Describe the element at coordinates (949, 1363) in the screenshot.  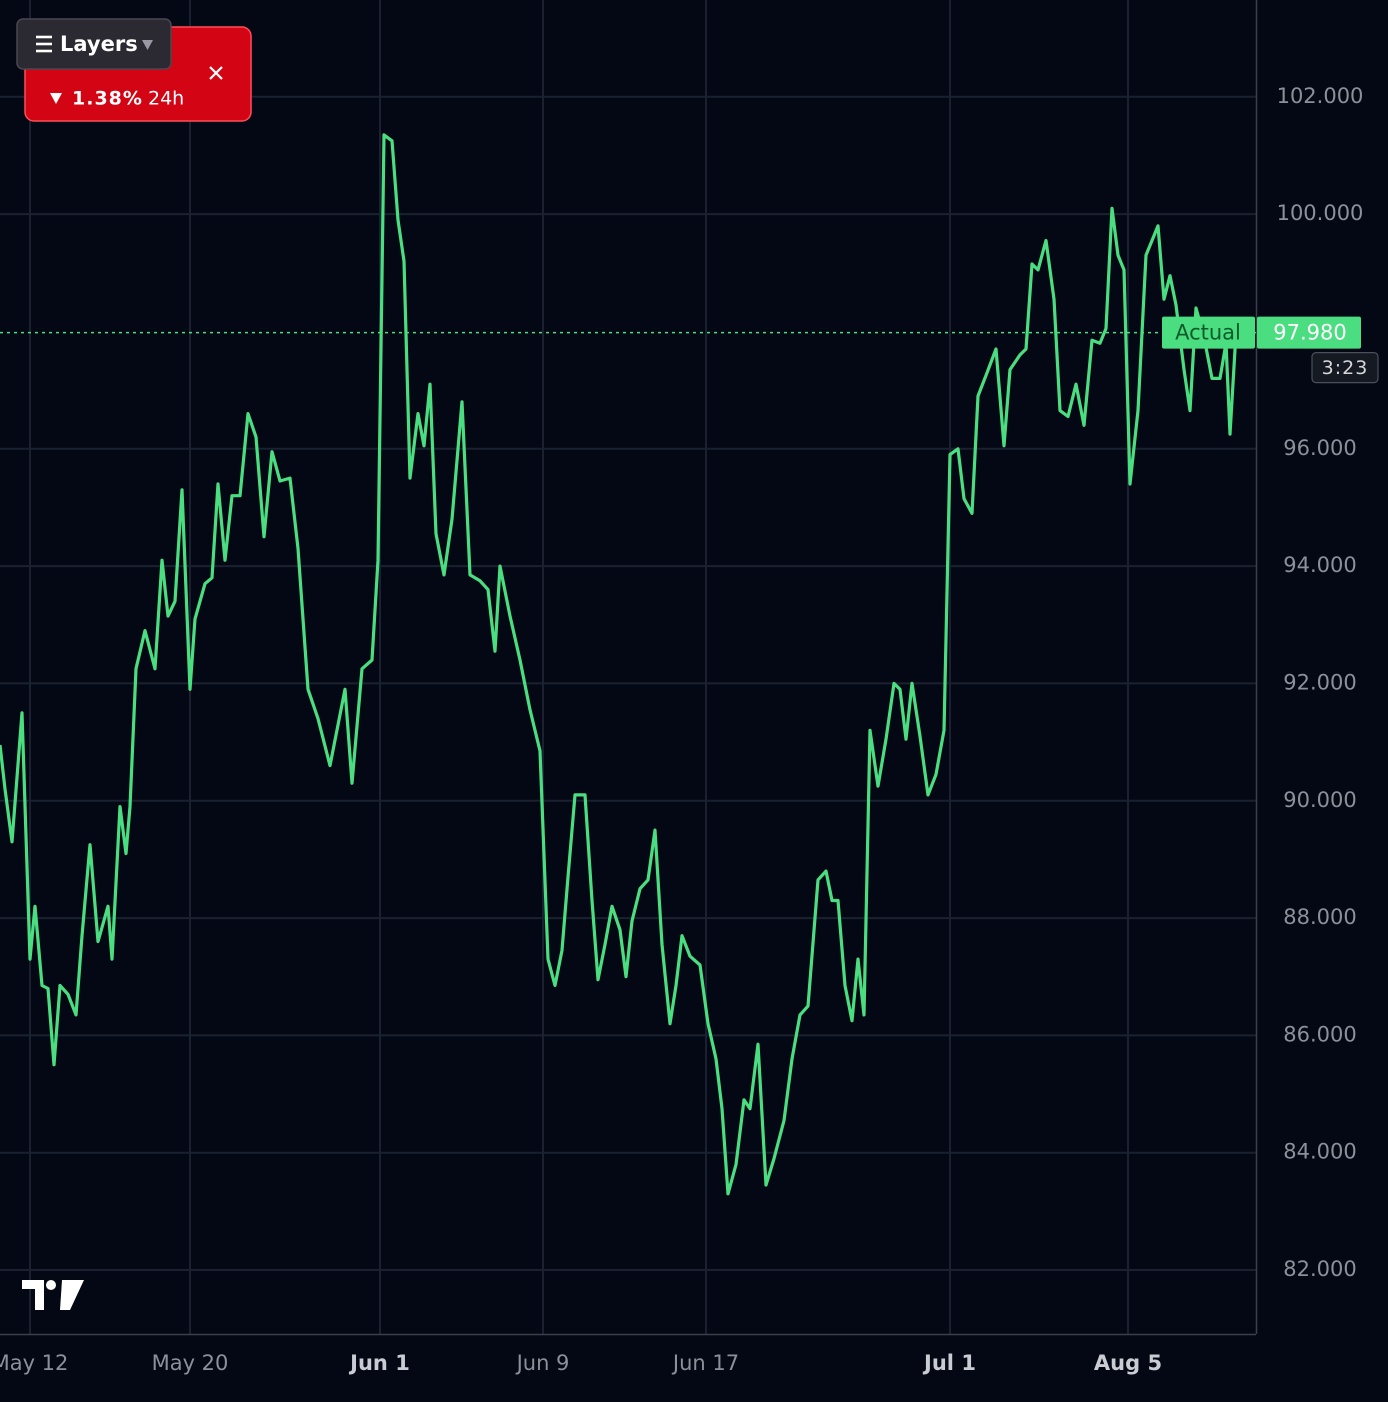
I see `x-tick-label: Jul 1` at that location.